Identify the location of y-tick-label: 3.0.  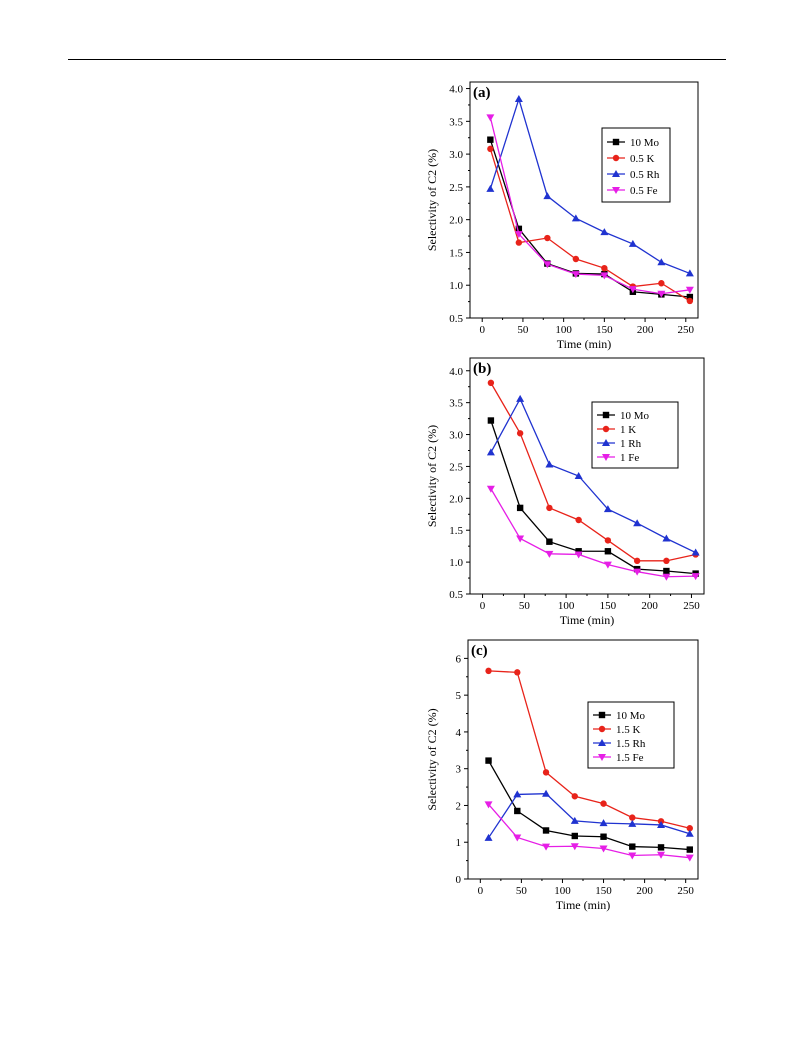
(456, 436).